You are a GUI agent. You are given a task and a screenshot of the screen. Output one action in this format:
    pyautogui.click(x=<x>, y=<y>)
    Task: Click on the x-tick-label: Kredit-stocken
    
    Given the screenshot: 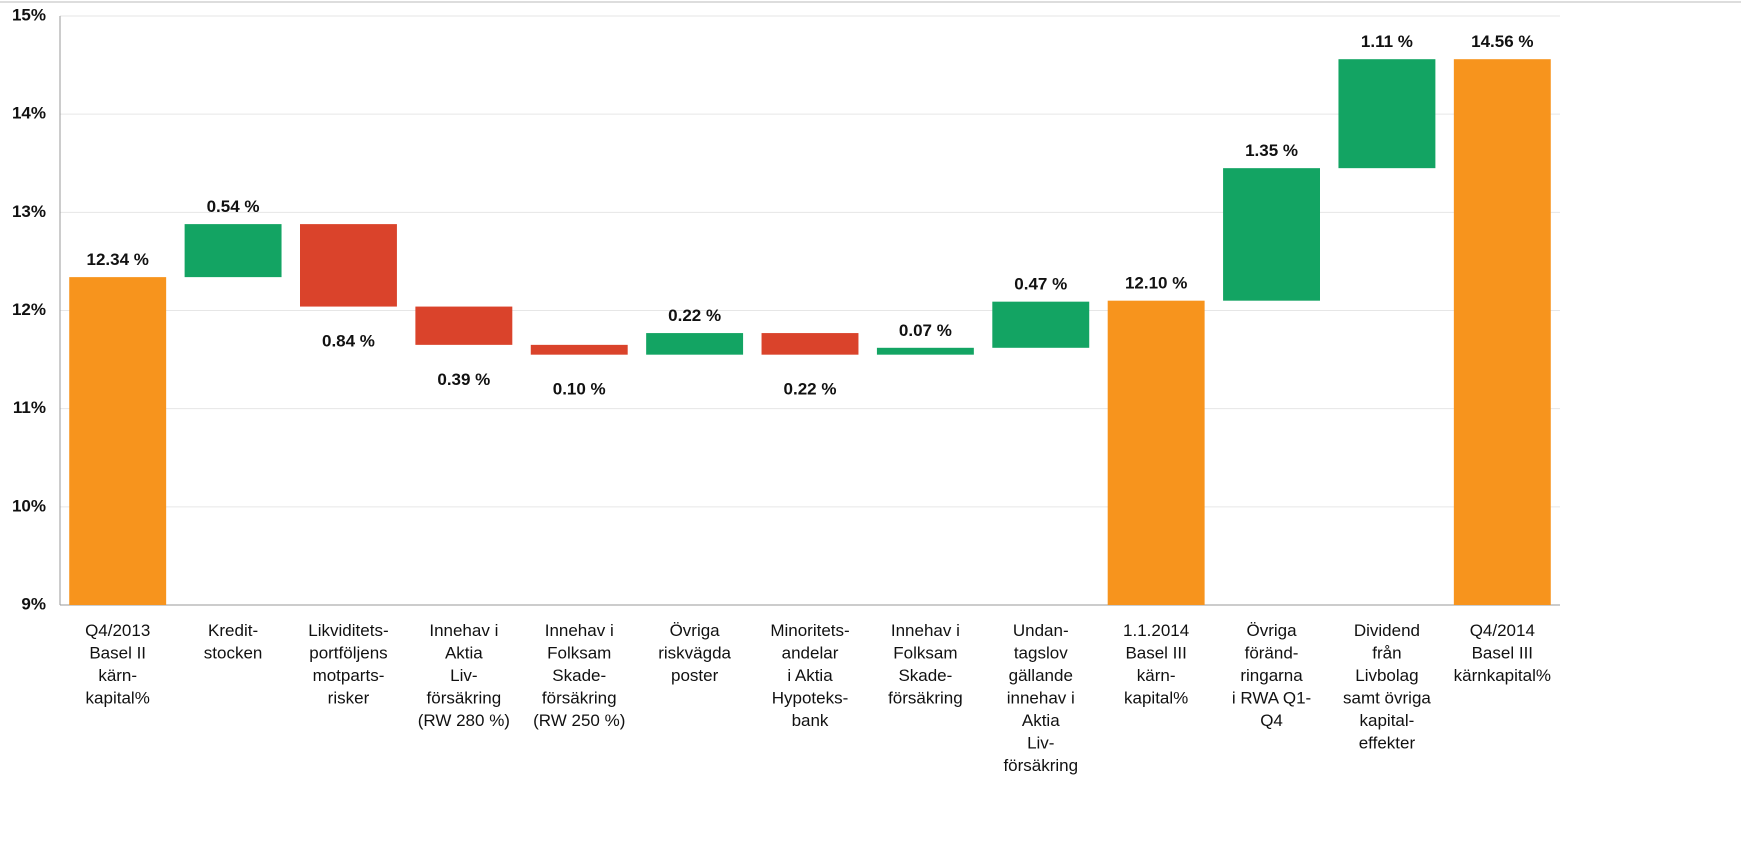 What is the action you would take?
    pyautogui.click(x=233, y=642)
    